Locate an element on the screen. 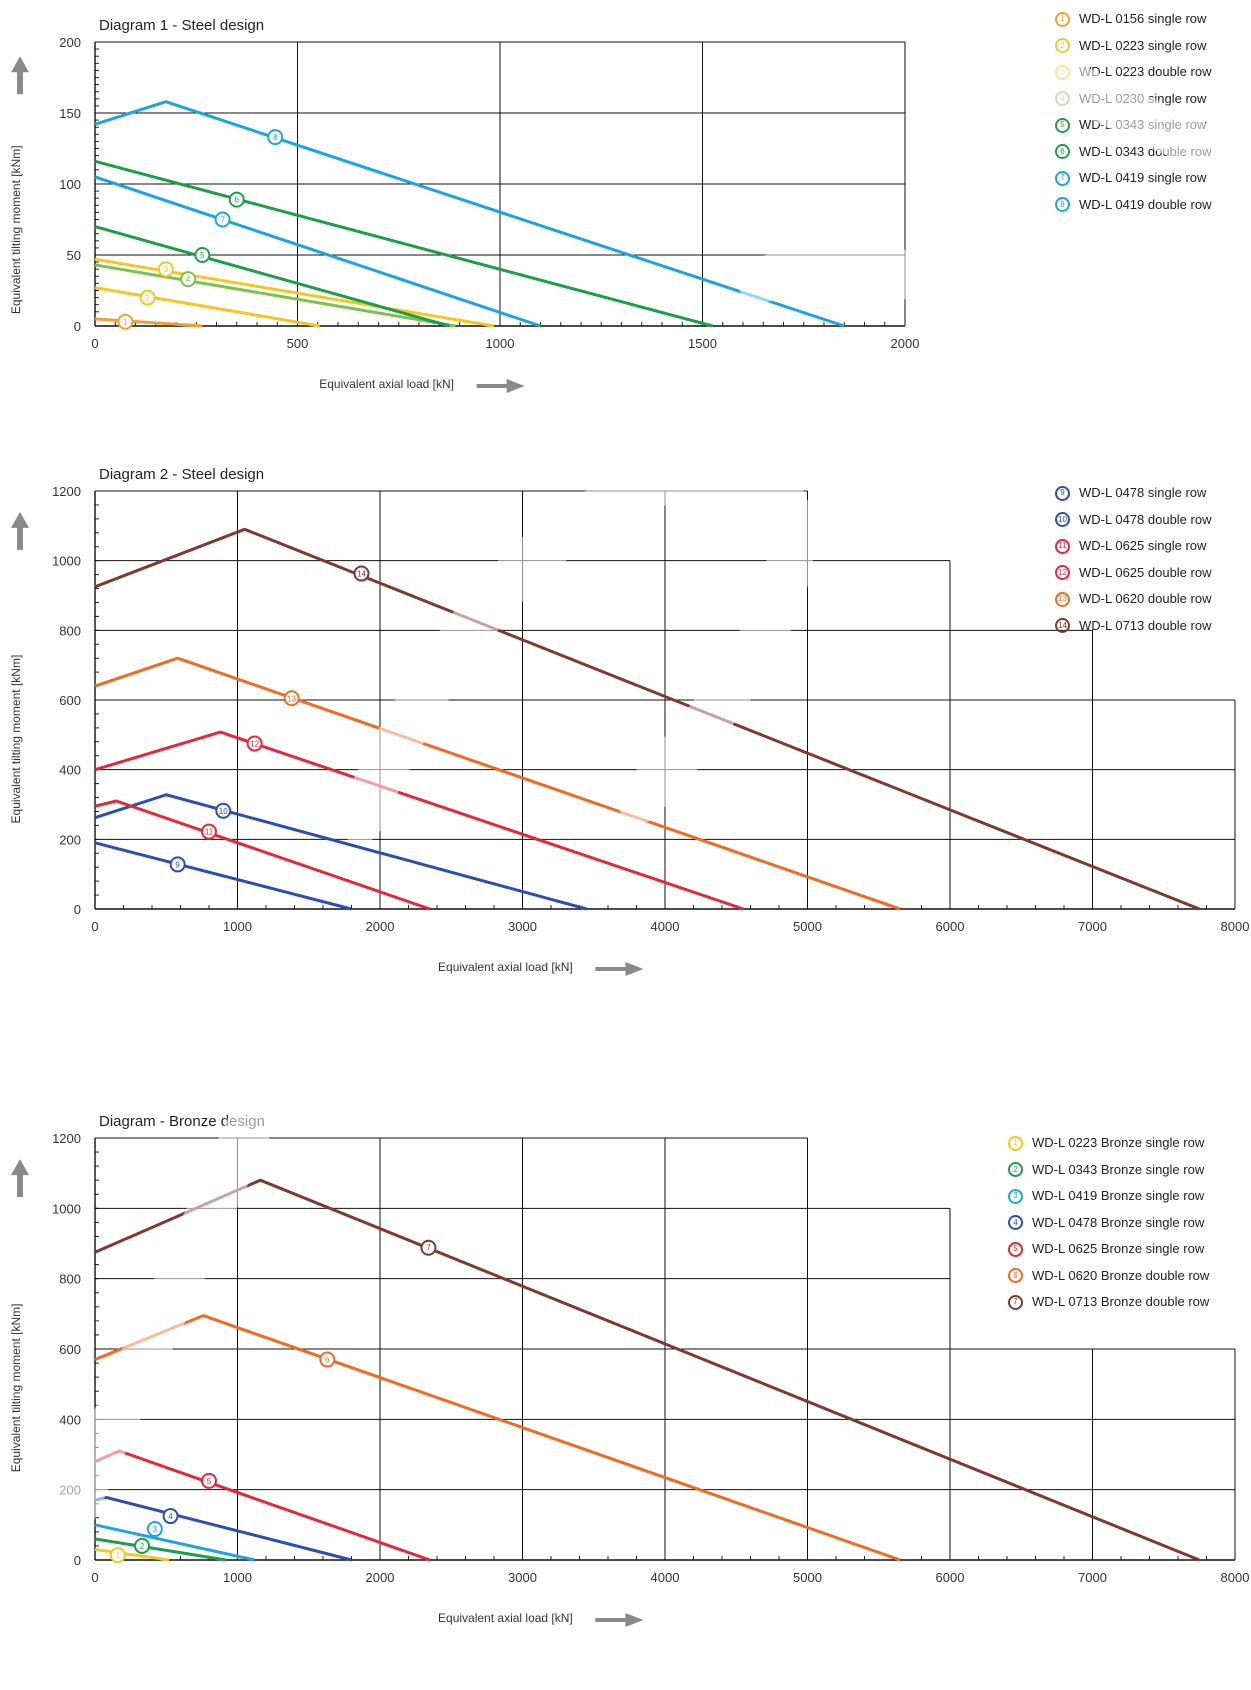  marker-number: 10 is located at coordinates (223, 811).